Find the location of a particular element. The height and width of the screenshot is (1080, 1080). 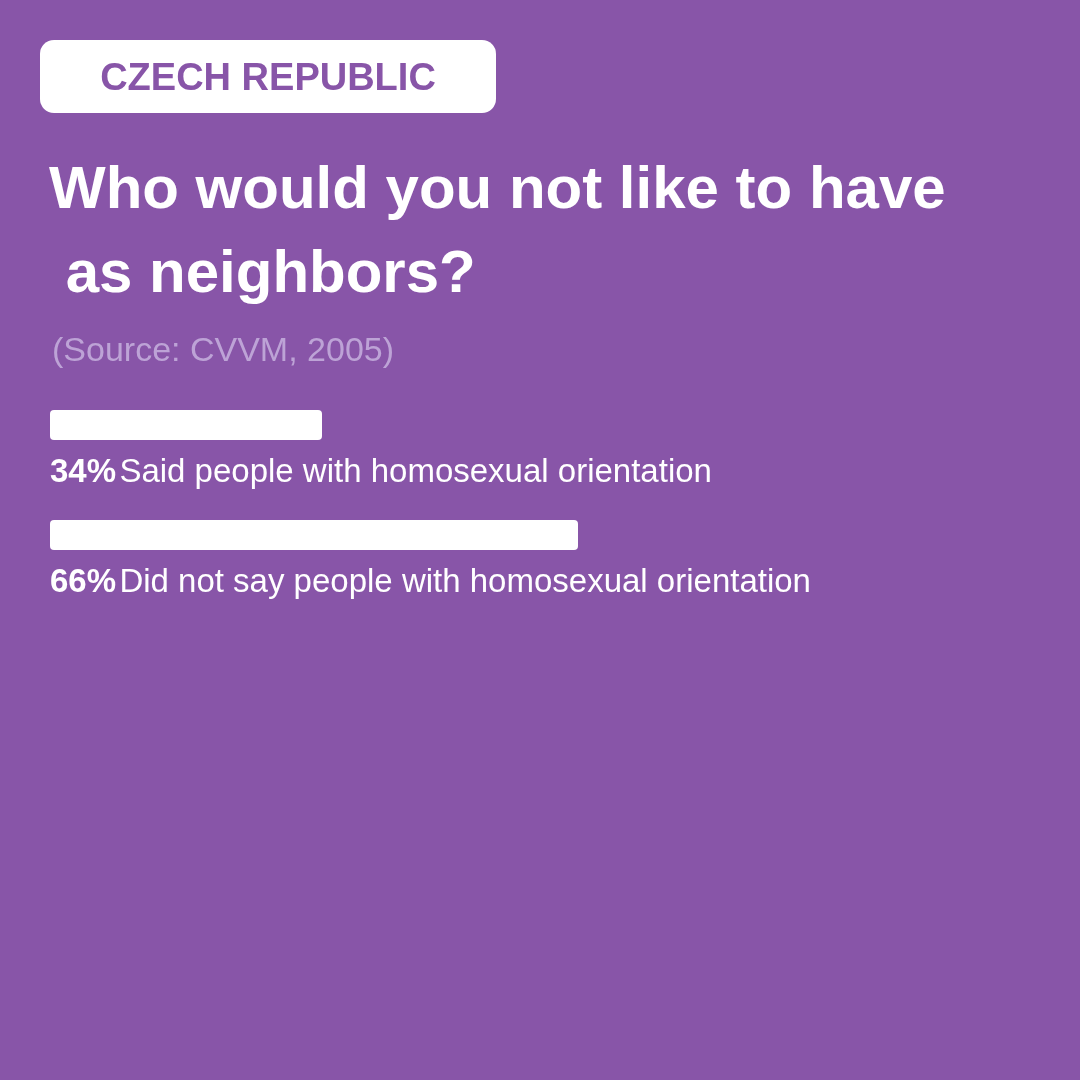

text: CZECH REPUBLIC is located at coordinates (268, 77).